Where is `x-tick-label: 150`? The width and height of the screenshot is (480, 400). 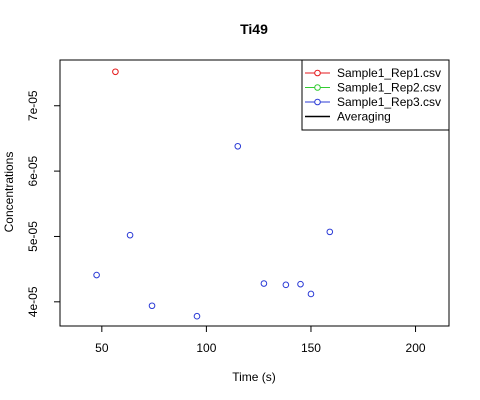 x-tick-label: 150 is located at coordinates (311, 348).